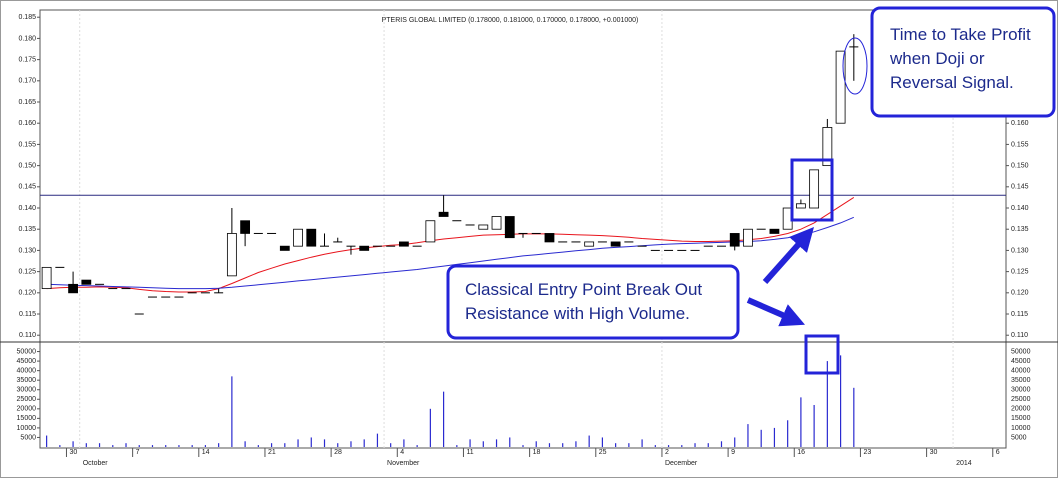 Image resolution: width=1058 pixels, height=478 pixels. I want to click on annotation-text: Classical Entry Point Break Out, so click(583, 289).